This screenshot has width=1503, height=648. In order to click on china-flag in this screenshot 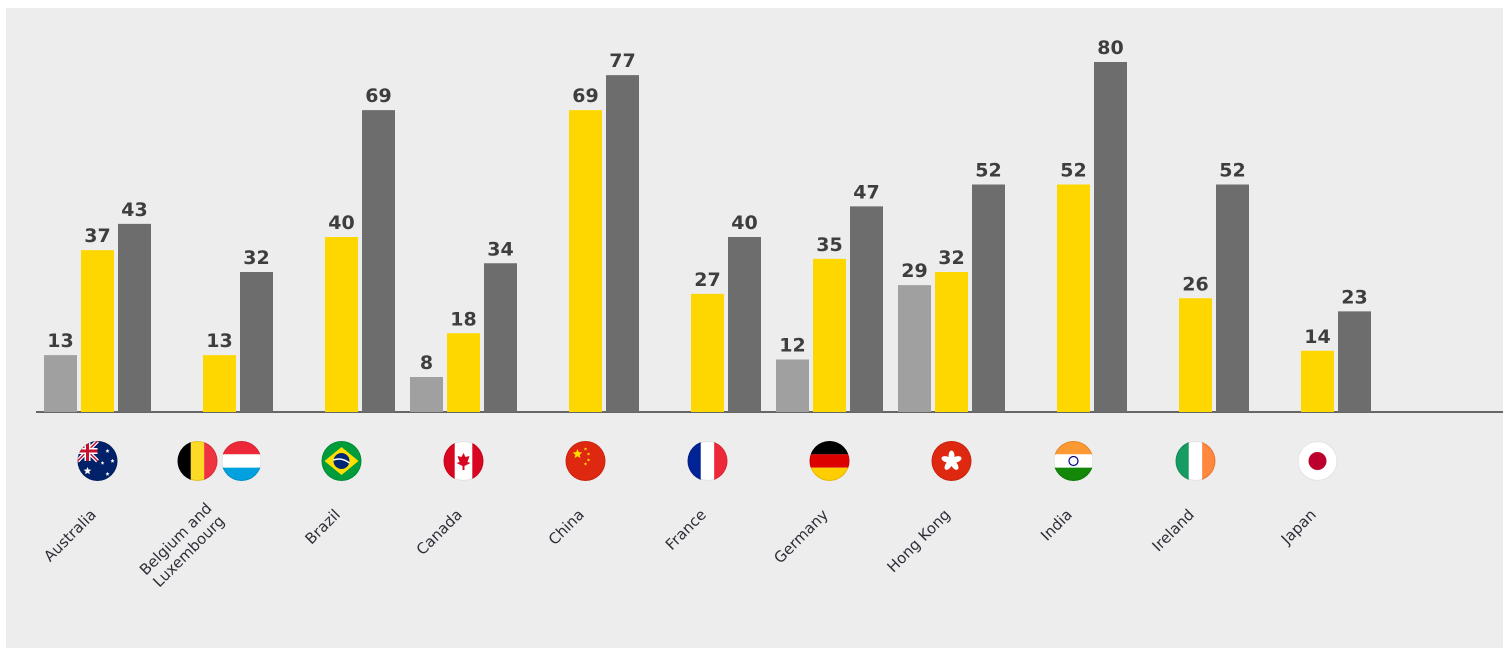, I will do `click(585, 461)`.